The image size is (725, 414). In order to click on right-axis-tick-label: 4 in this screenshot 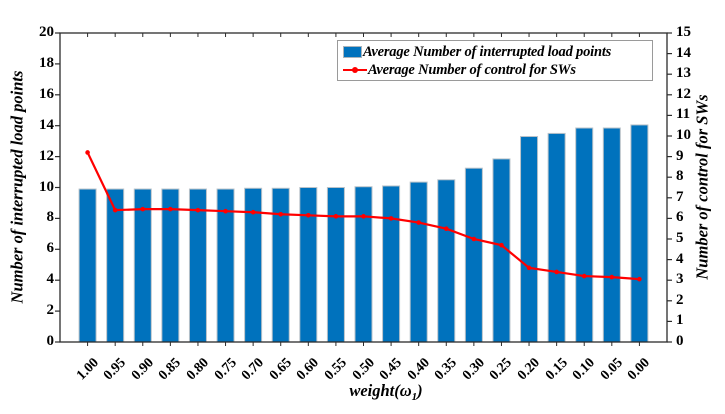, I will do `click(680, 258)`.